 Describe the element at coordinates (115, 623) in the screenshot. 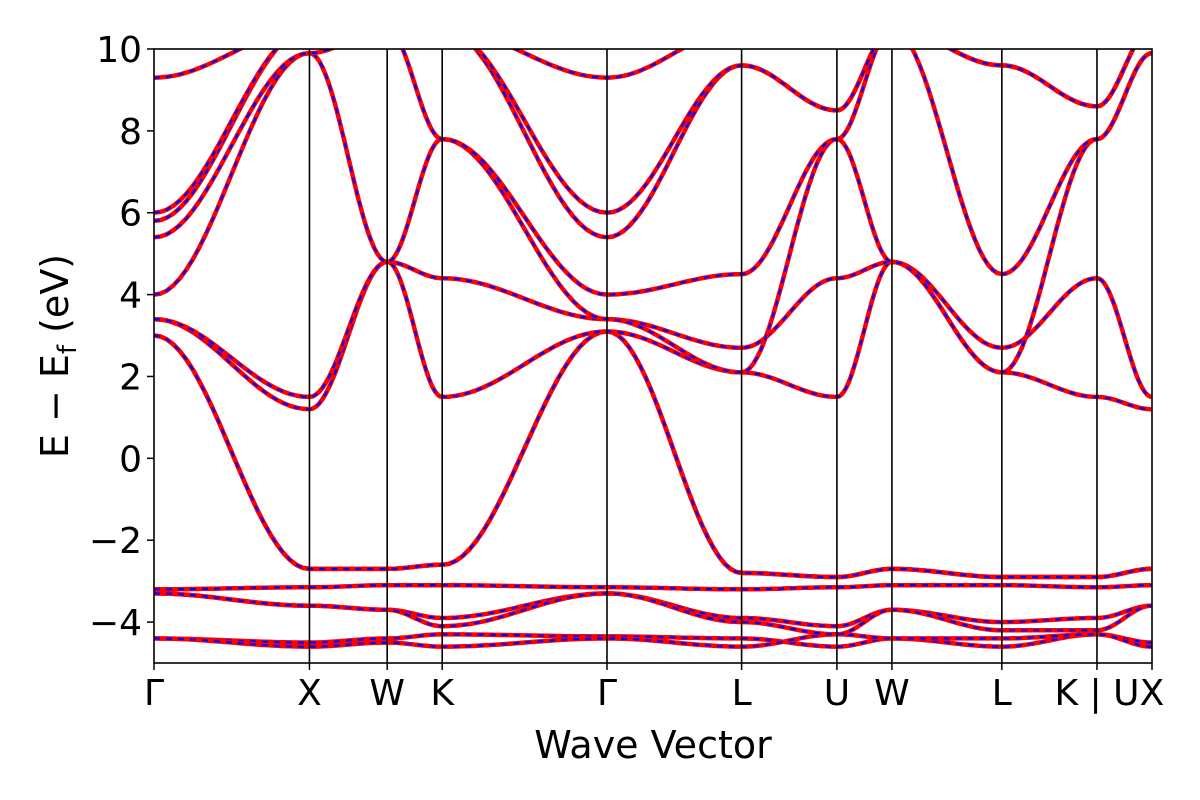

I see `y-tick-label-0: −4` at that location.